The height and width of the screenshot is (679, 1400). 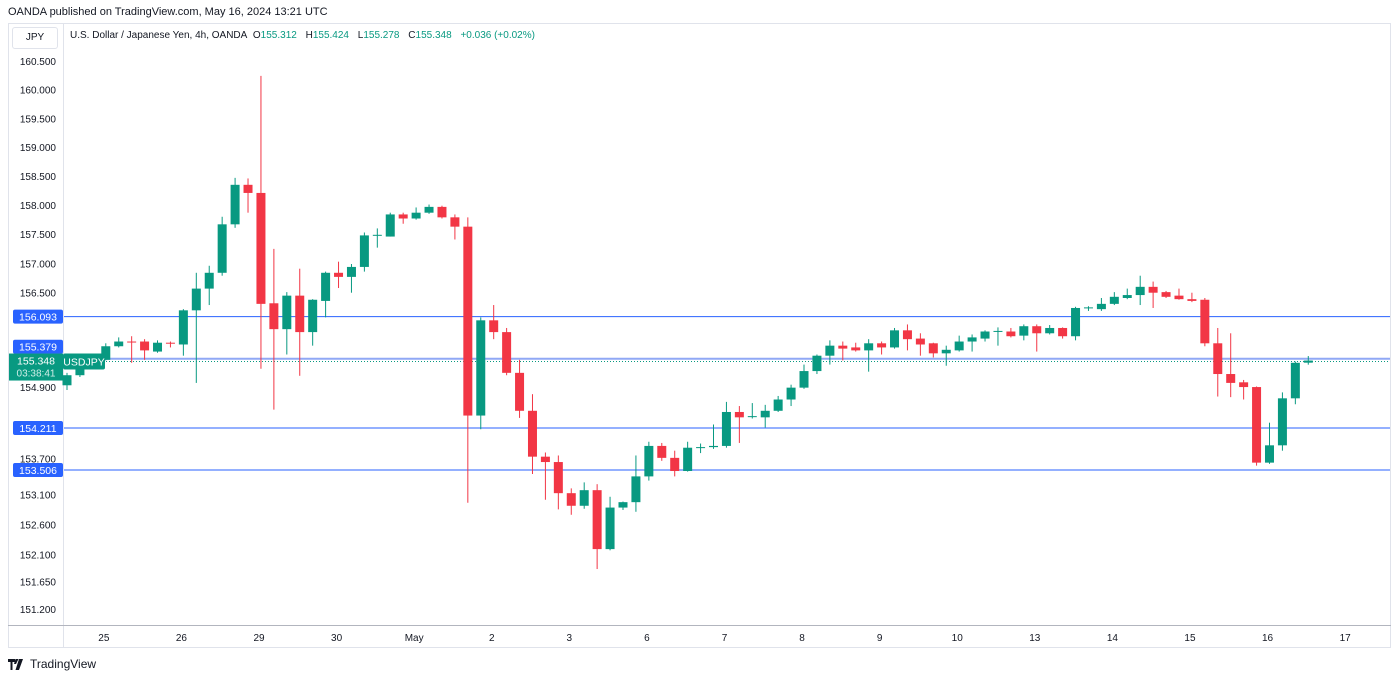 What do you see at coordinates (38, 610) in the screenshot?
I see `price-tick-label: 151.200` at bounding box center [38, 610].